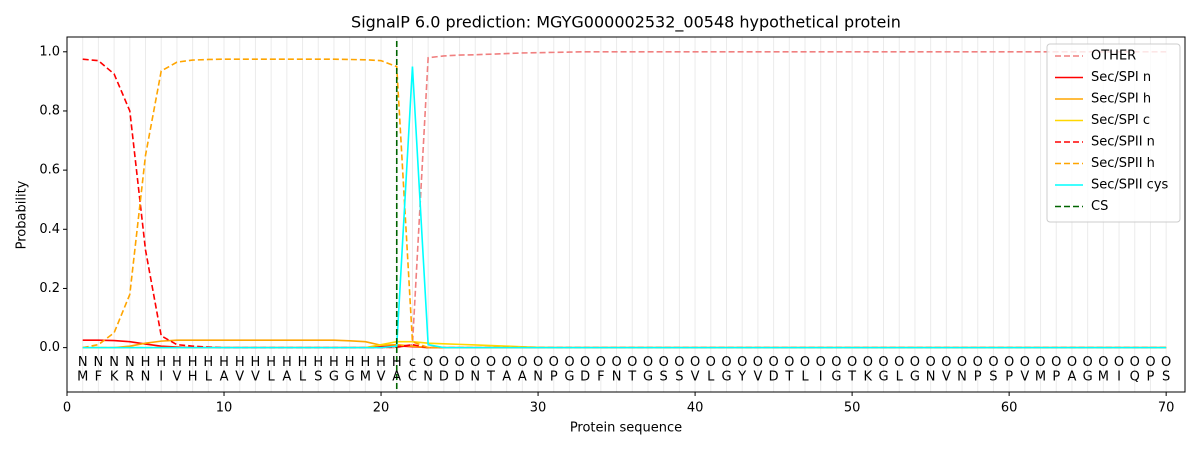  I want to click on y-axis-label: Probability, so click(22, 214).